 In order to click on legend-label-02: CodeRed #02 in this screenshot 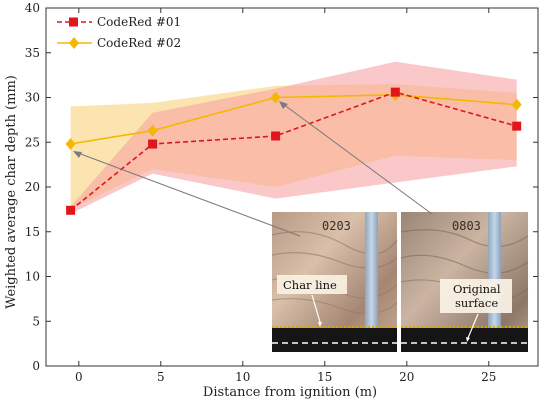, I will do `click(139, 43)`.